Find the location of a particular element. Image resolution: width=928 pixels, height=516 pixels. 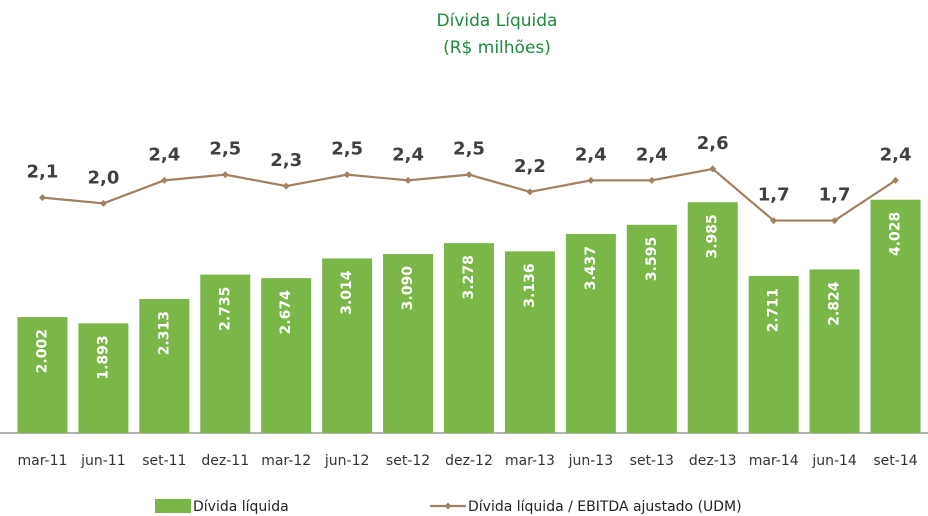

bar-label: 3.090 is located at coordinates (408, 288).